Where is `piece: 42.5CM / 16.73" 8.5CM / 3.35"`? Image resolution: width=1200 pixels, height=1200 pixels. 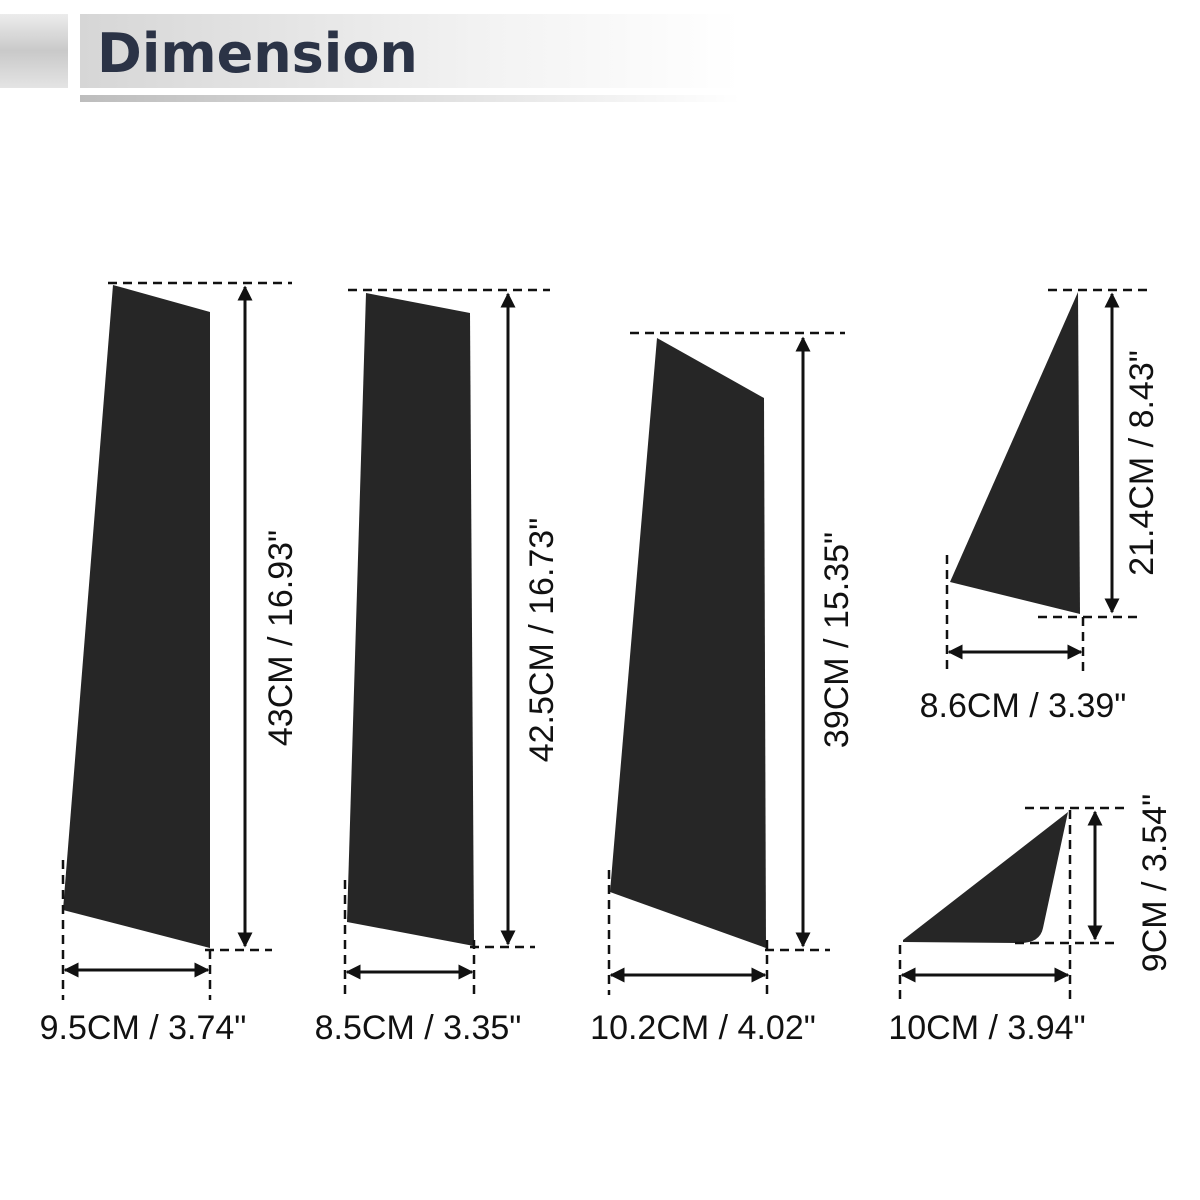 piece: 42.5CM / 16.73" 8.5CM / 3.35" is located at coordinates (438, 667).